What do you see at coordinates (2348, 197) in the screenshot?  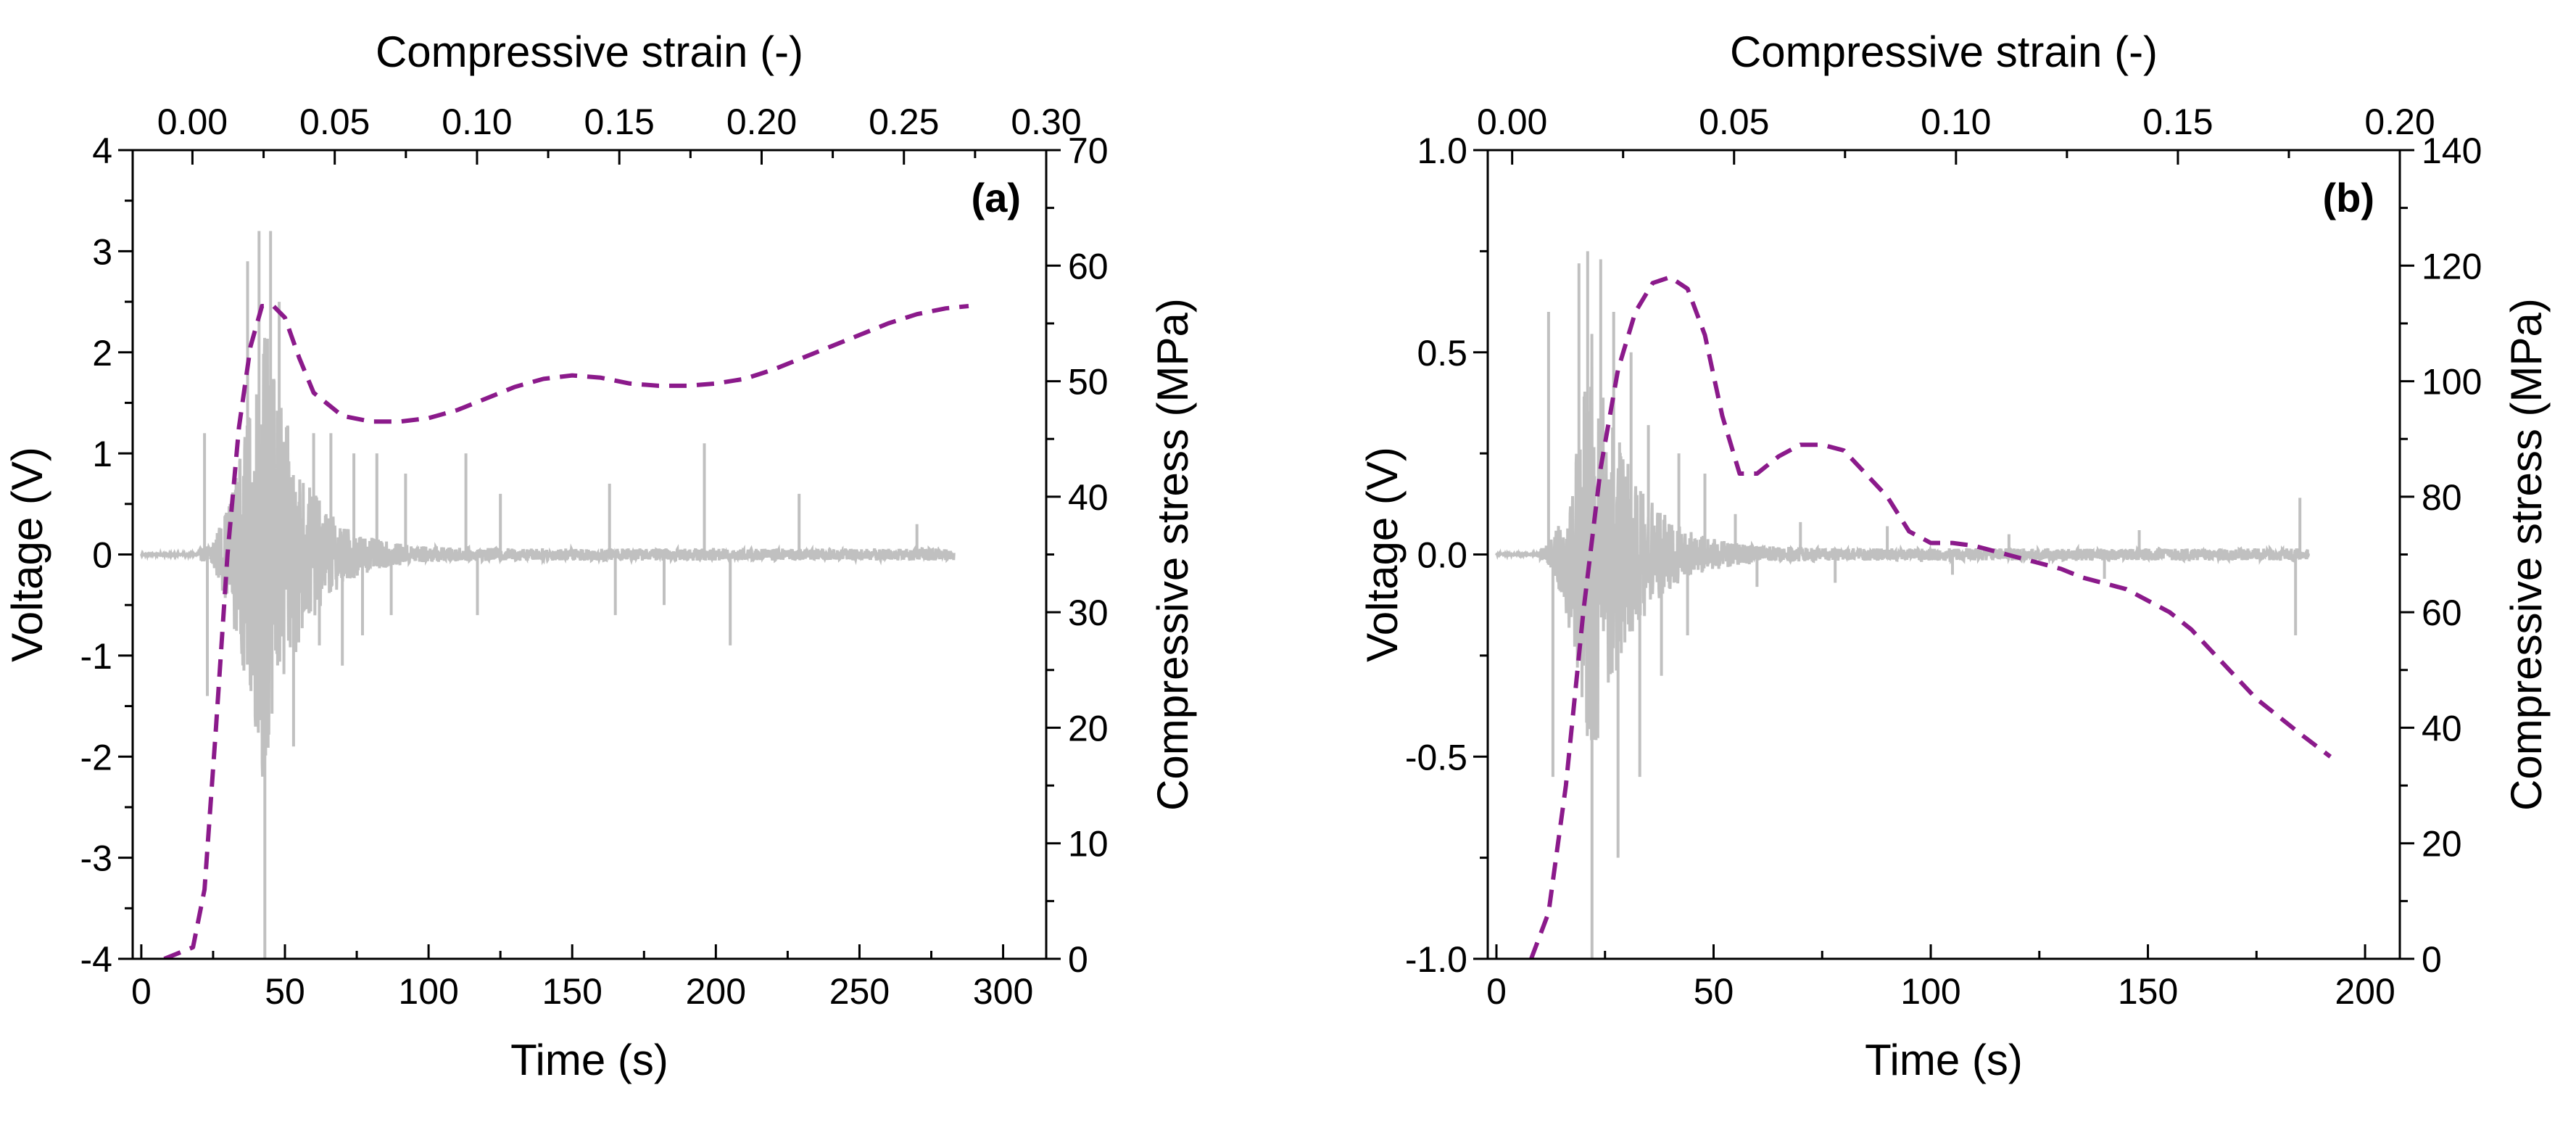 I see `panel-b-label: (b)` at bounding box center [2348, 197].